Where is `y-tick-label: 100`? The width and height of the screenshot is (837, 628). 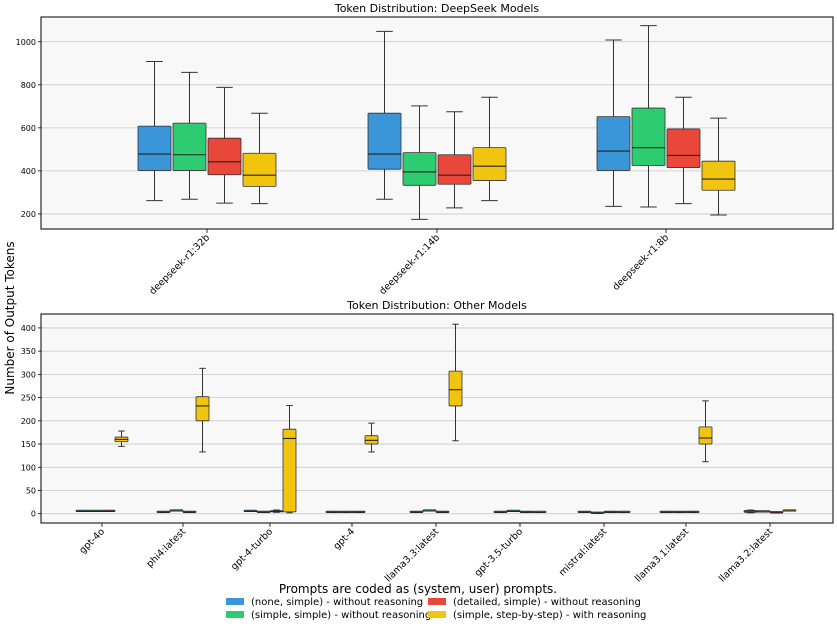
y-tick-label: 100 is located at coordinates (28, 467).